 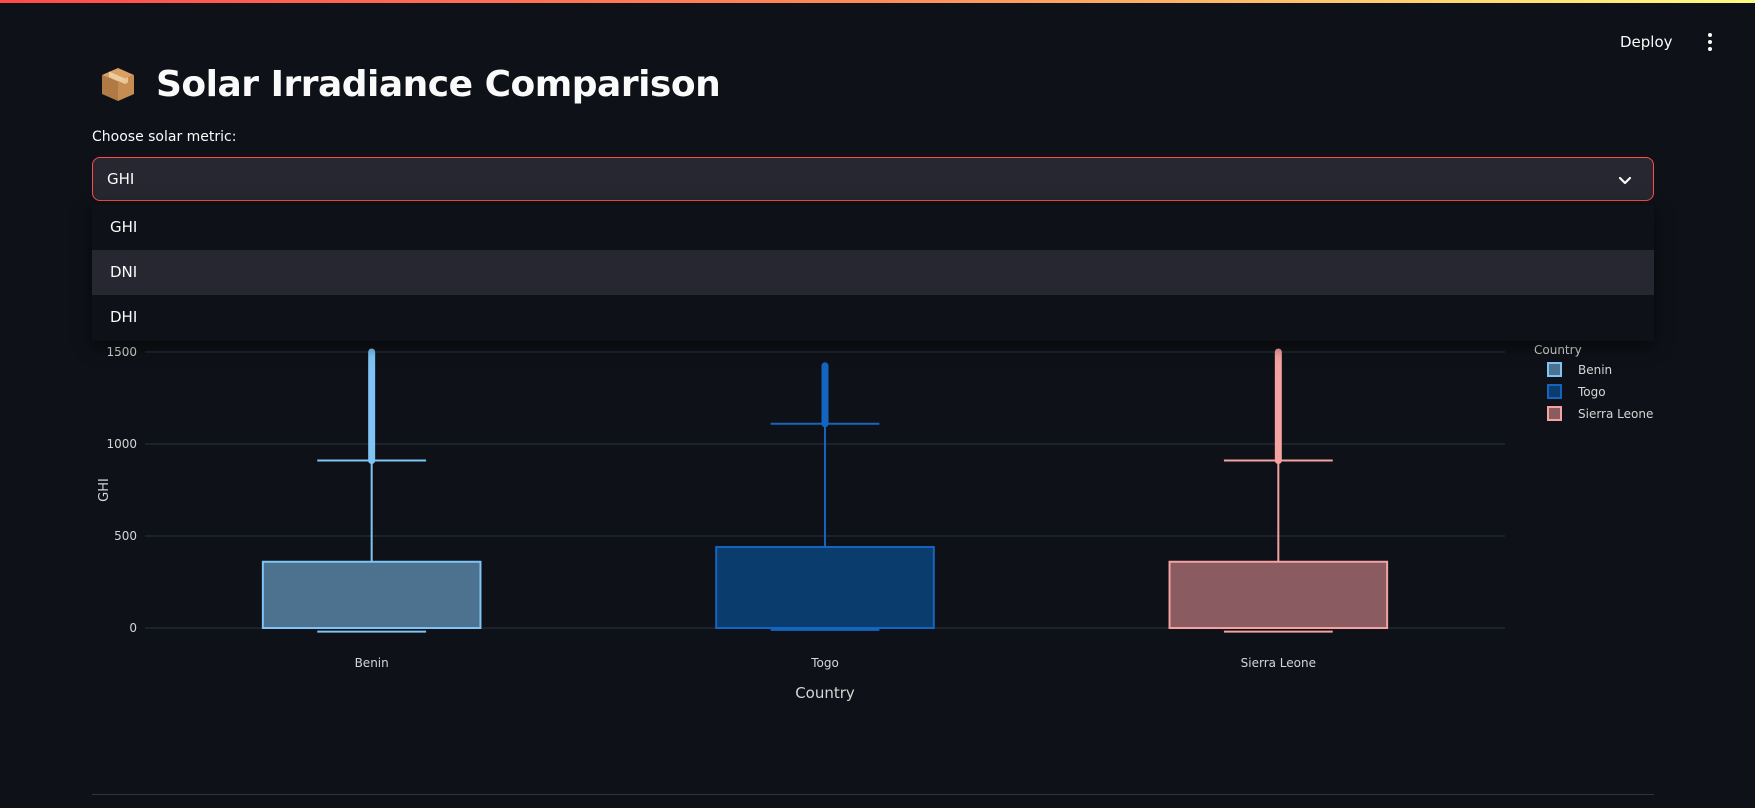 I want to click on y-tick-label-0: 0, so click(x=133, y=628).